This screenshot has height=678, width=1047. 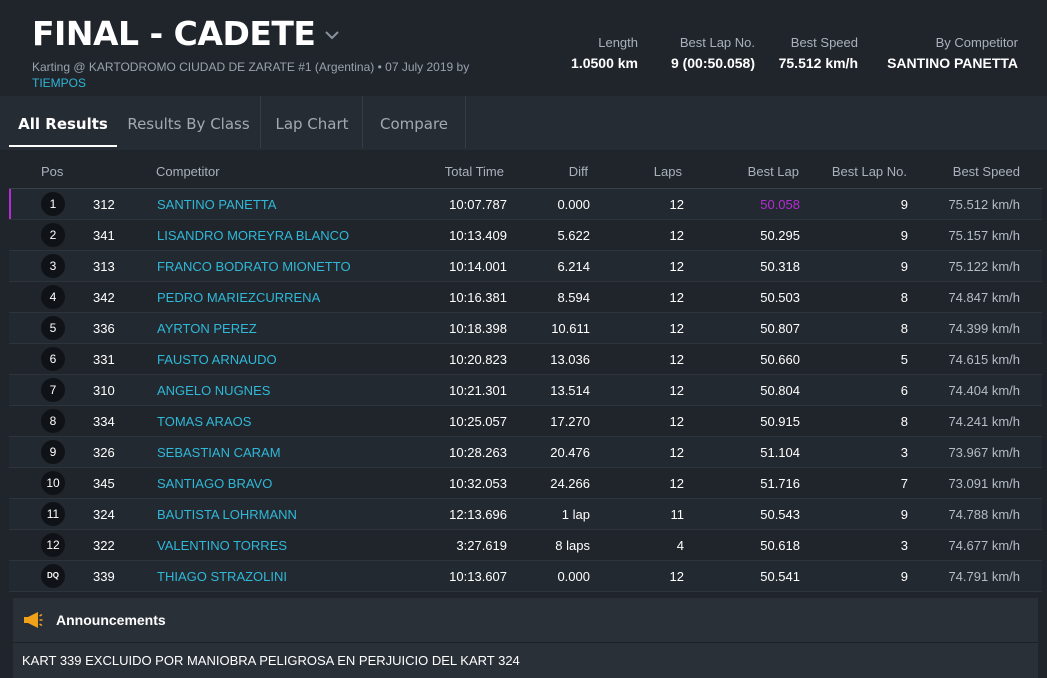 What do you see at coordinates (312, 123) in the screenshot?
I see `tab-lap-chart: Lap Chart` at bounding box center [312, 123].